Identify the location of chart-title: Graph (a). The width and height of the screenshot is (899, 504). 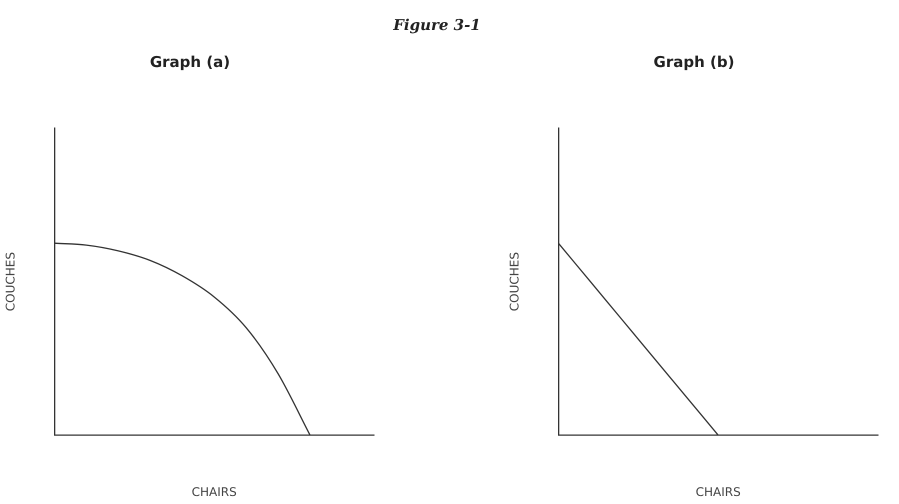
(190, 62).